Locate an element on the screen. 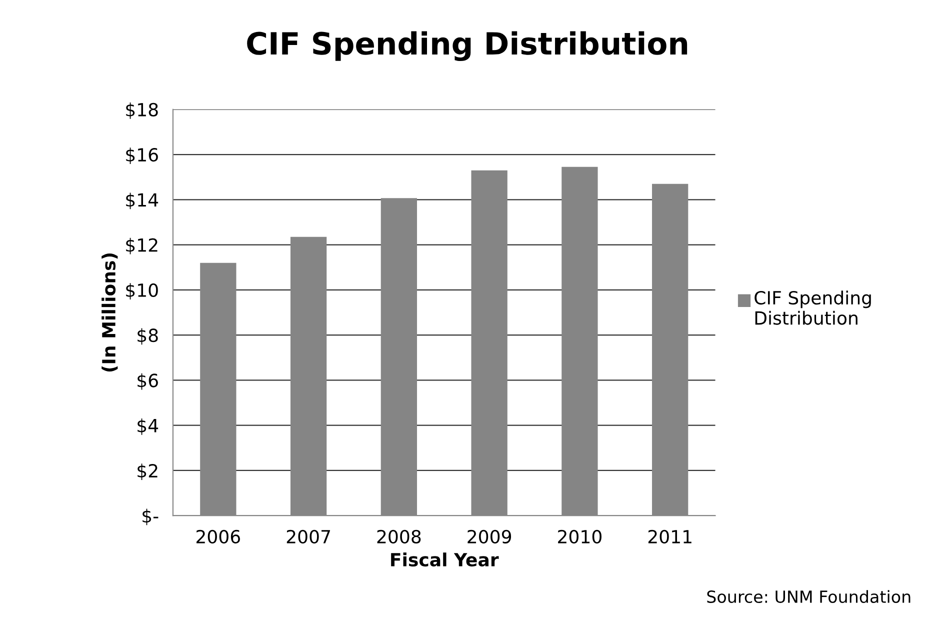 This screenshot has width=935, height=625. y-tick-label: $12 is located at coordinates (142, 246).